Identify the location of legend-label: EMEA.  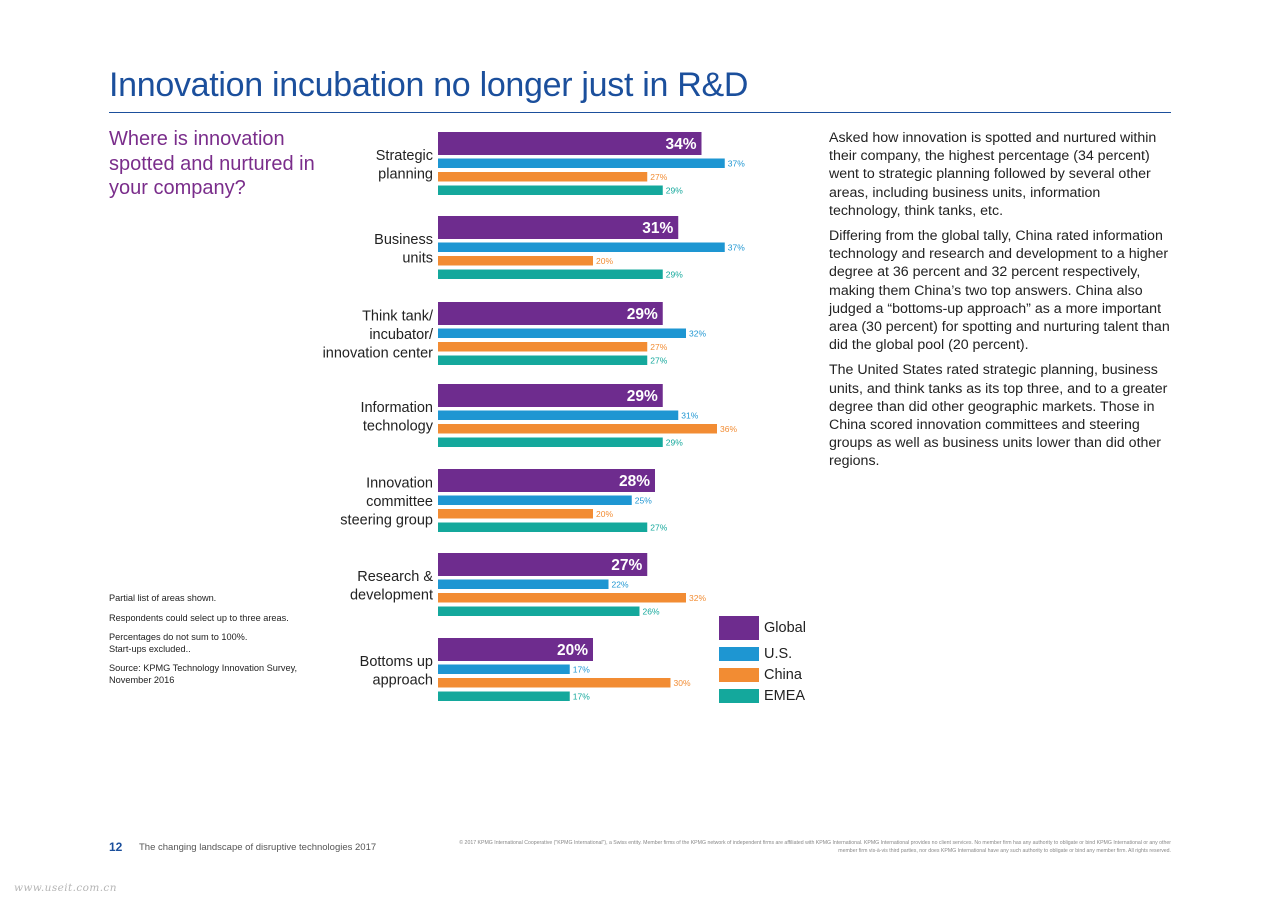
(785, 696).